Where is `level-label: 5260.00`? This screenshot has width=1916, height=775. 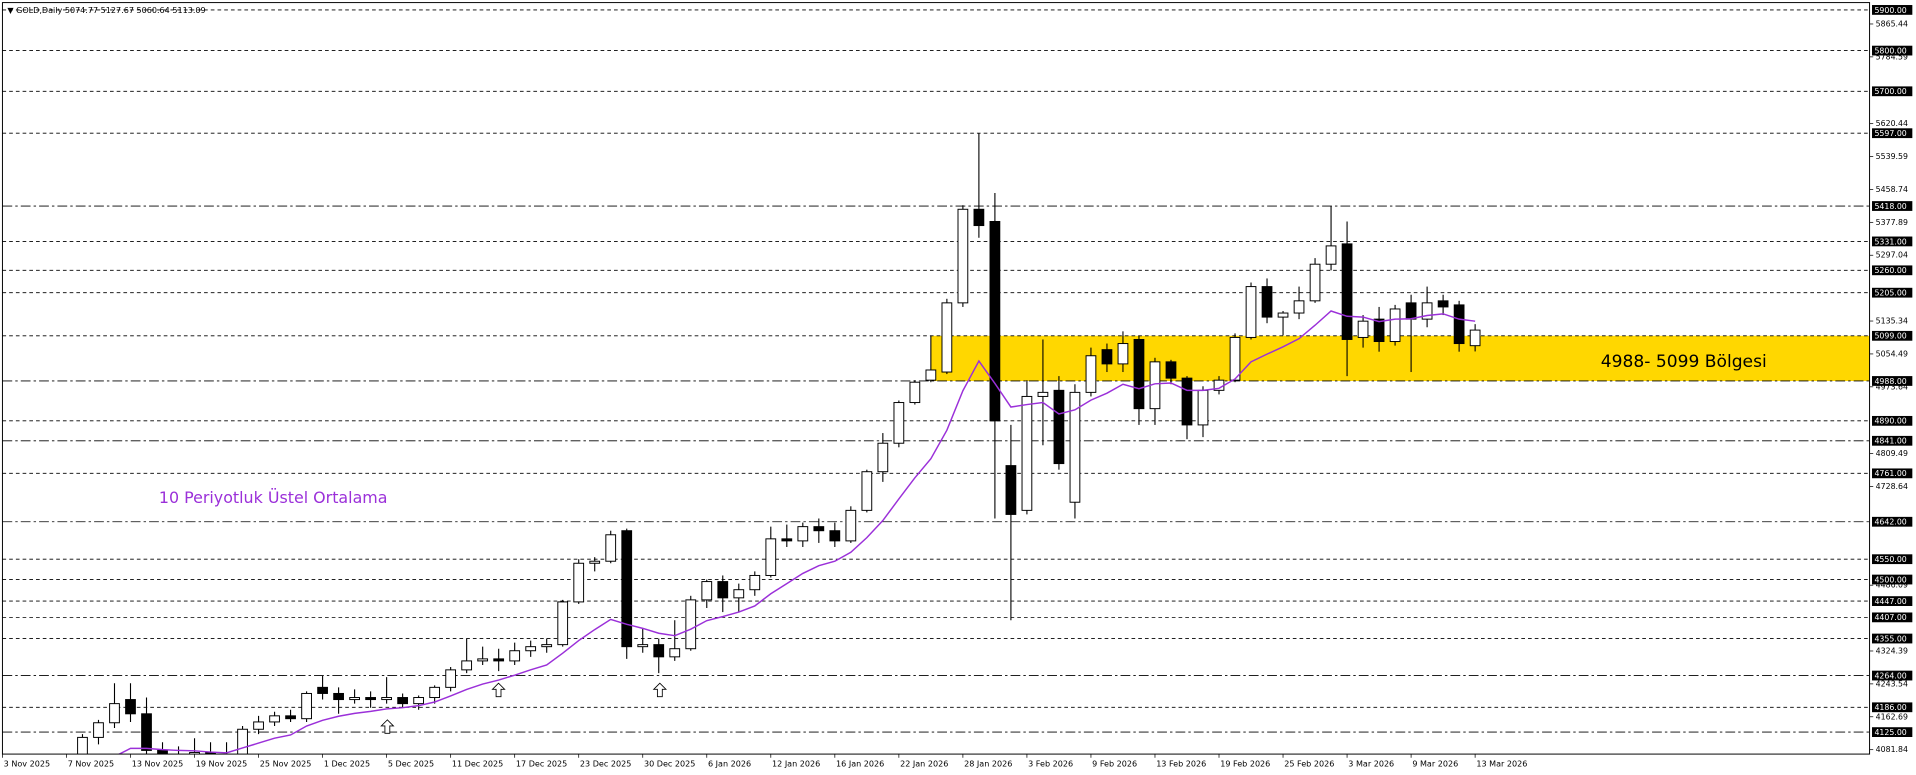
level-label: 5260.00 is located at coordinates (1890, 270).